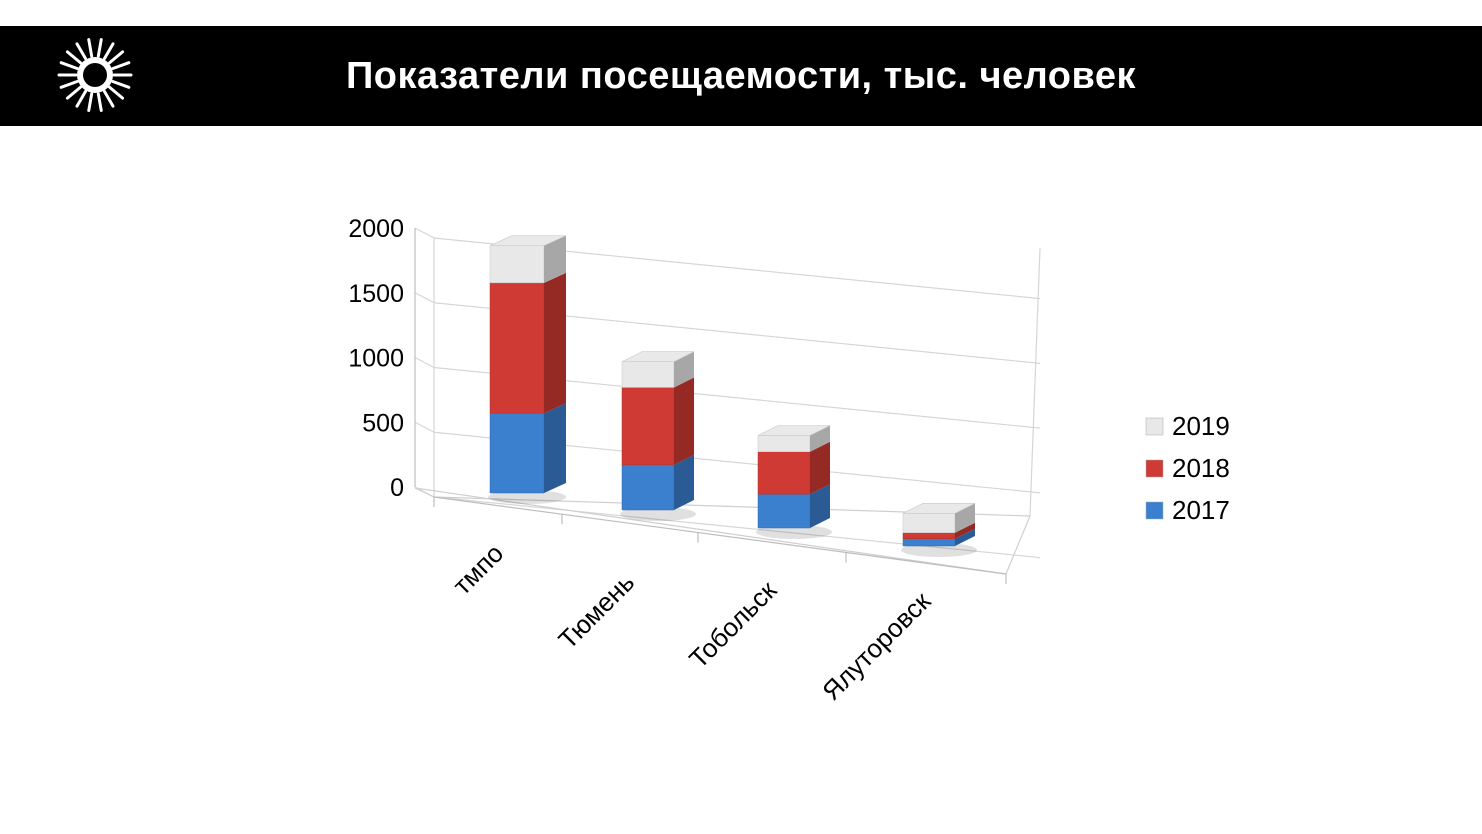  I want to click on legend-label: 2017, so click(1201, 510).